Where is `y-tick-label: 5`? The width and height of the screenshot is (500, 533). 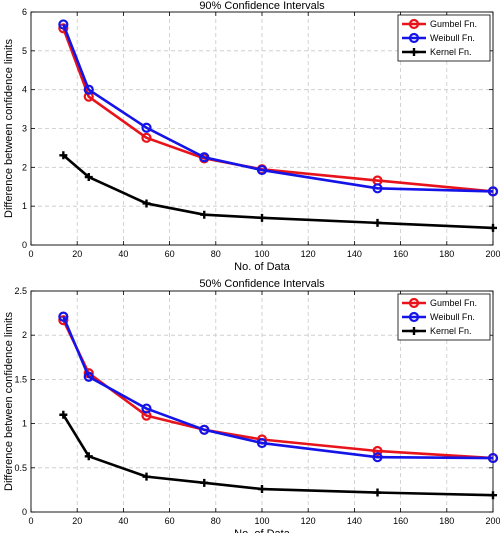
y-tick-label: 5 is located at coordinates (24, 51).